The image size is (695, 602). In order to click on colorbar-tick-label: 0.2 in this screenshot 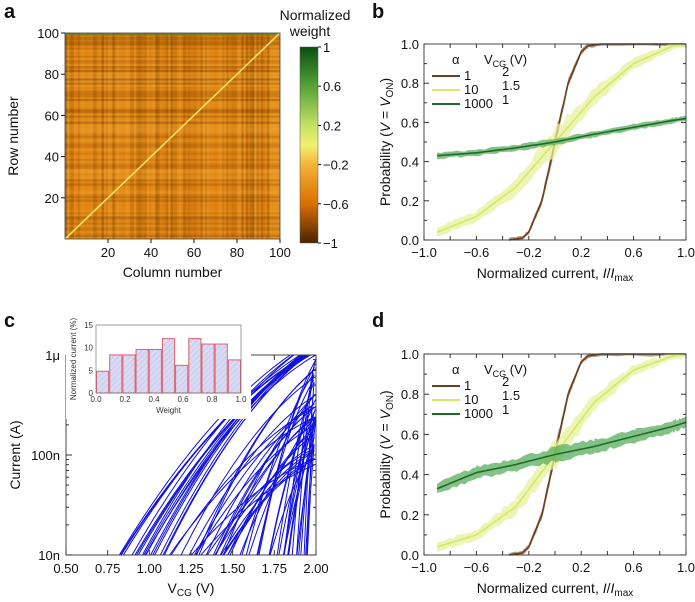, I will do `click(332, 125)`.